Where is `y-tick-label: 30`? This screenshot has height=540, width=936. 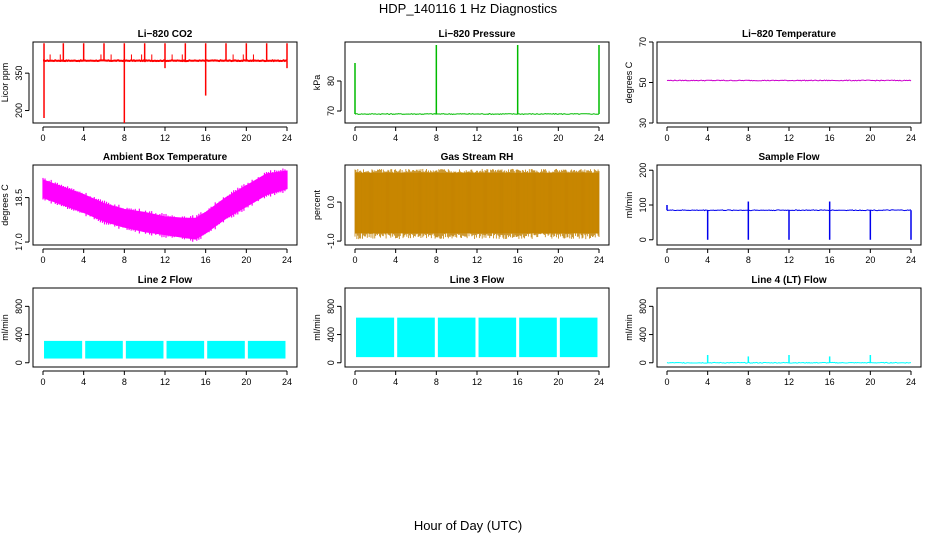
y-tick-label: 30 is located at coordinates (643, 123).